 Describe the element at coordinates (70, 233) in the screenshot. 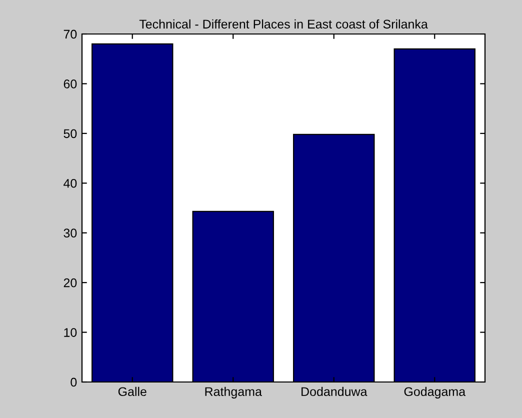

I see `y-tick-label: 30` at that location.